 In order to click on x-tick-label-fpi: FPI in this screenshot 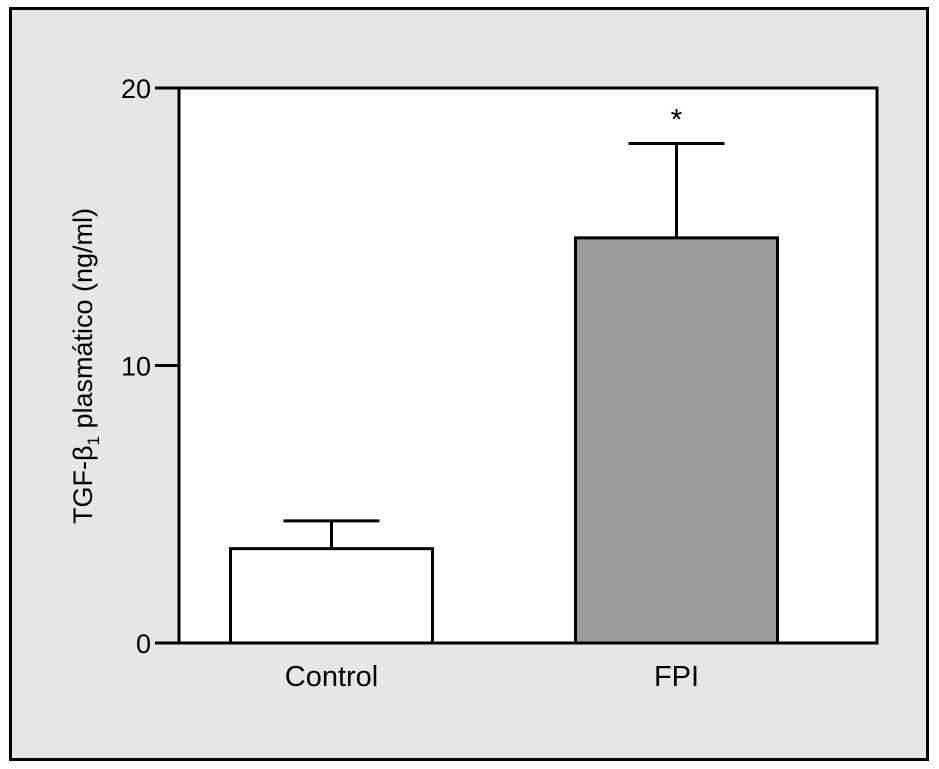, I will do `click(676, 677)`.